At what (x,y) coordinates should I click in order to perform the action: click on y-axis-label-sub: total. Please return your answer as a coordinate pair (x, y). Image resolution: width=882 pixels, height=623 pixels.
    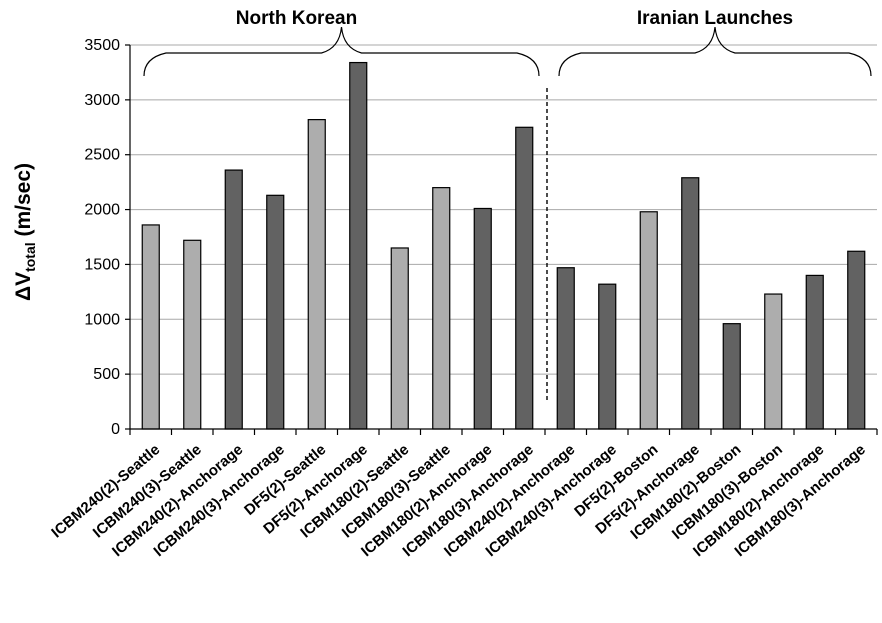
    Looking at the image, I should click on (30, 257).